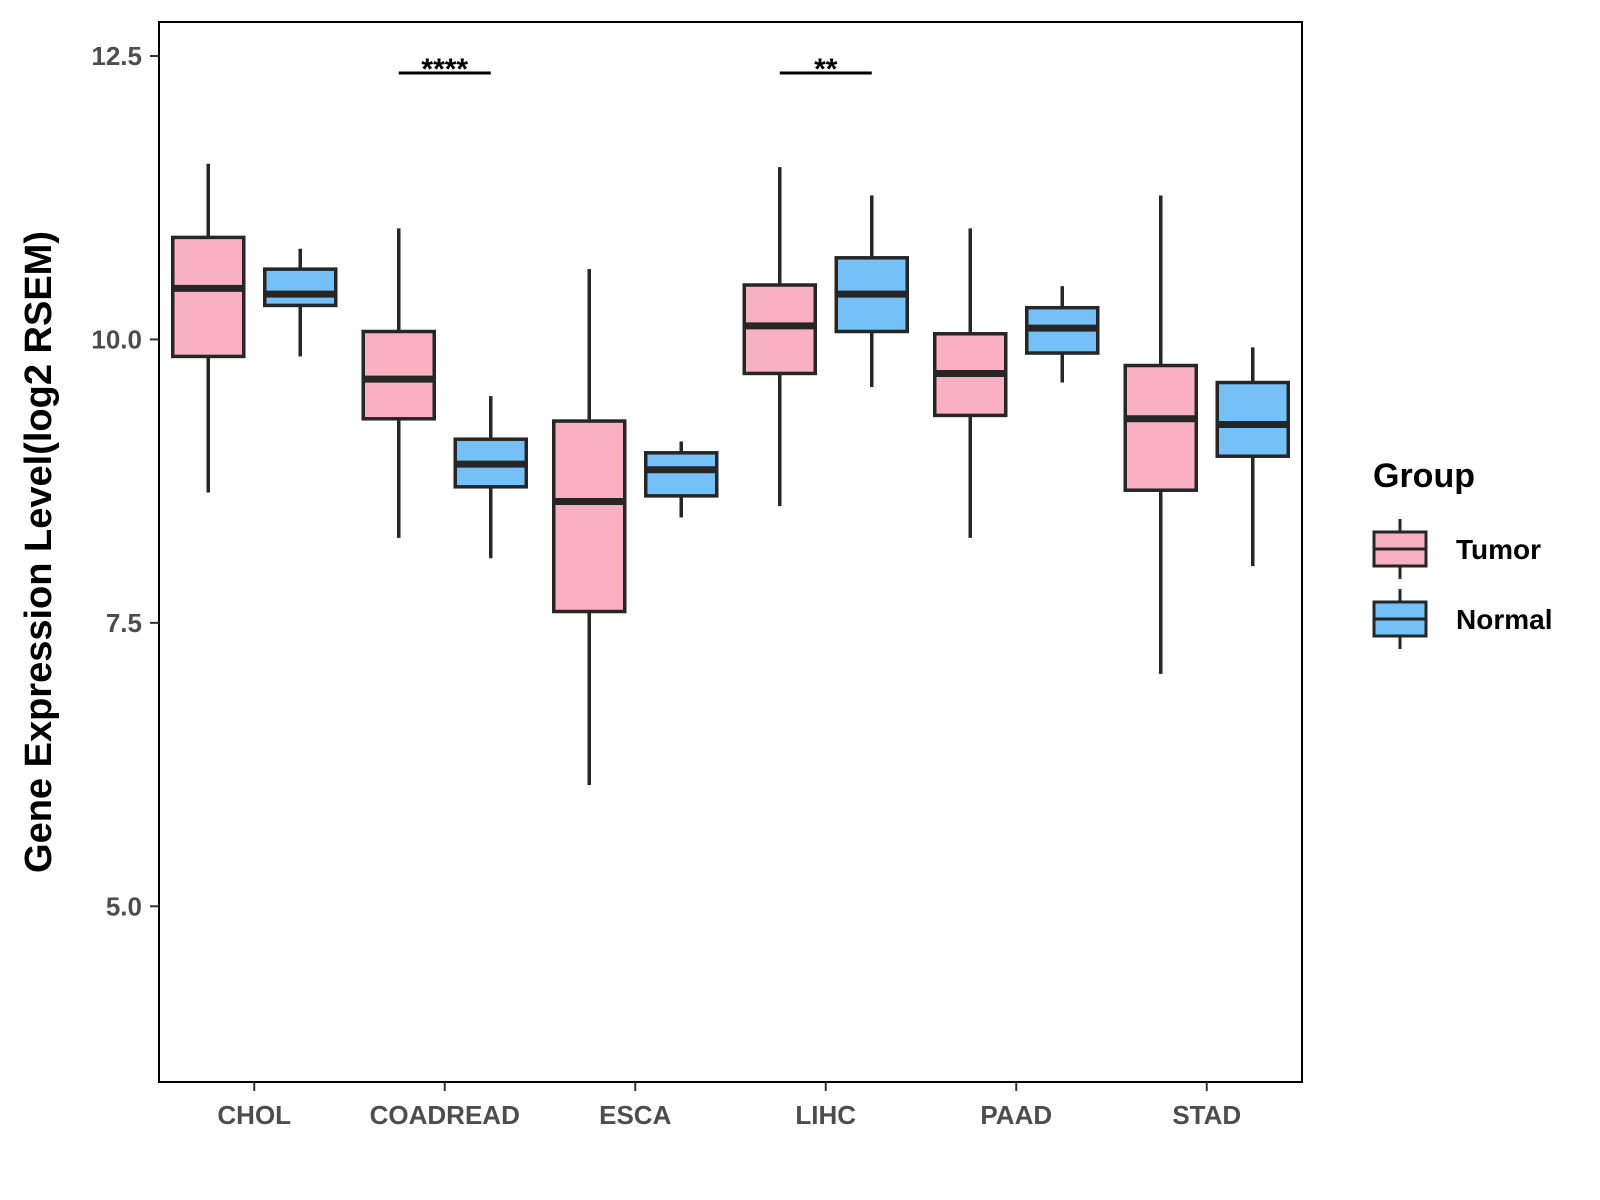  What do you see at coordinates (445, 1115) in the screenshot?
I see `x-tick-label-coadread: COADREAD` at bounding box center [445, 1115].